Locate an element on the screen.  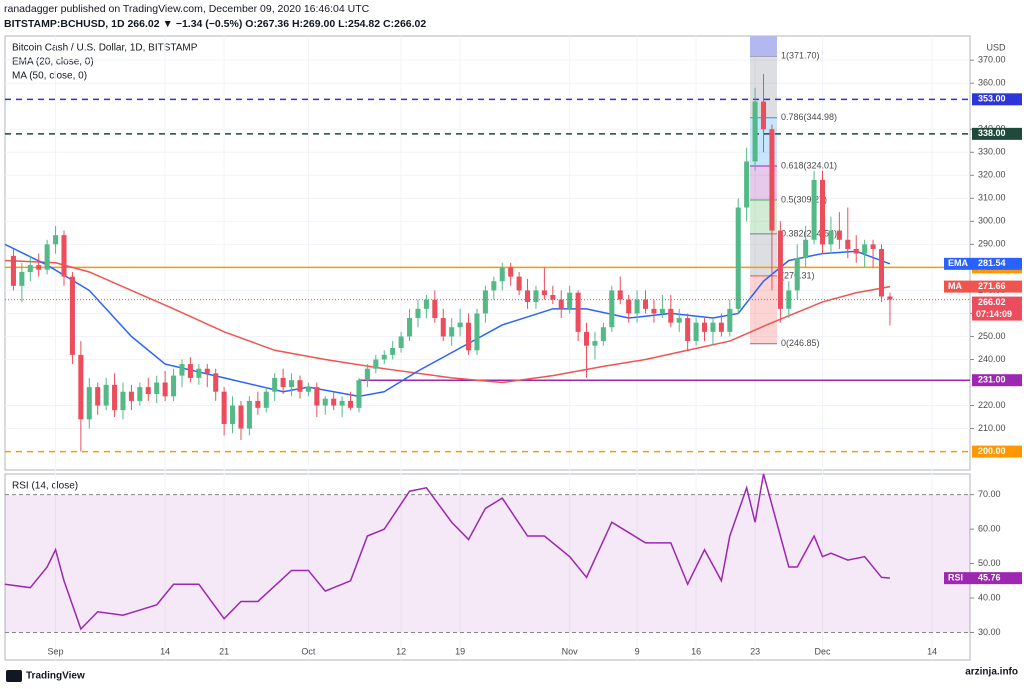
x-tick-label: 14 is located at coordinates (165, 651).